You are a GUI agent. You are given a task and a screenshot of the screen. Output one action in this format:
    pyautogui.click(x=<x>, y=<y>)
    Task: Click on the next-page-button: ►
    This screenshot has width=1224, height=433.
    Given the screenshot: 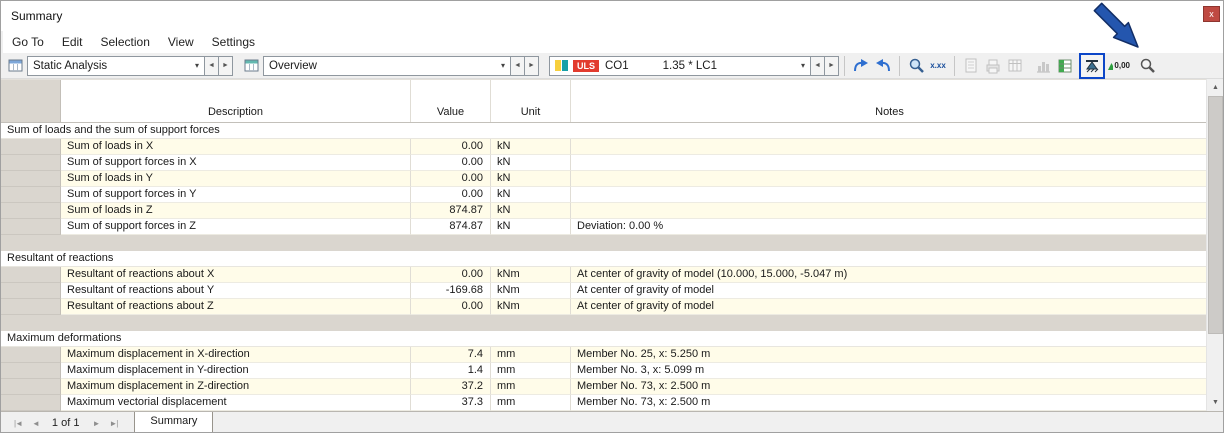 What is the action you would take?
    pyautogui.click(x=96, y=423)
    